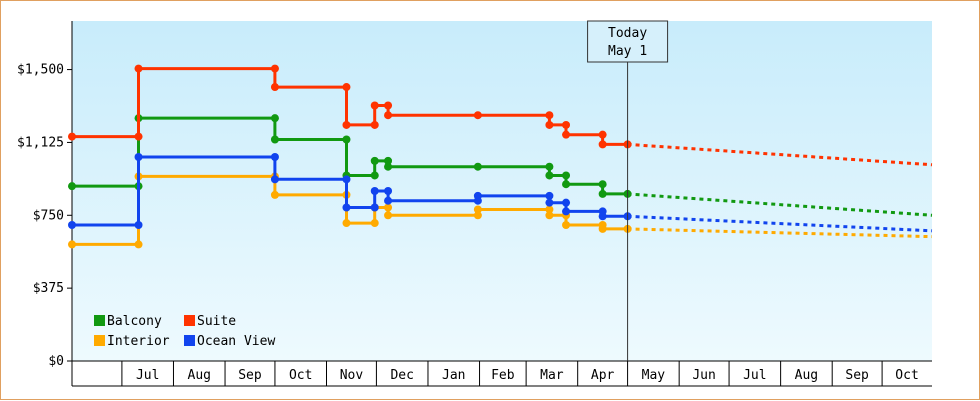 This screenshot has height=401, width=980. What do you see at coordinates (780, 154) in the screenshot?
I see `forecast-line-suite` at bounding box center [780, 154].